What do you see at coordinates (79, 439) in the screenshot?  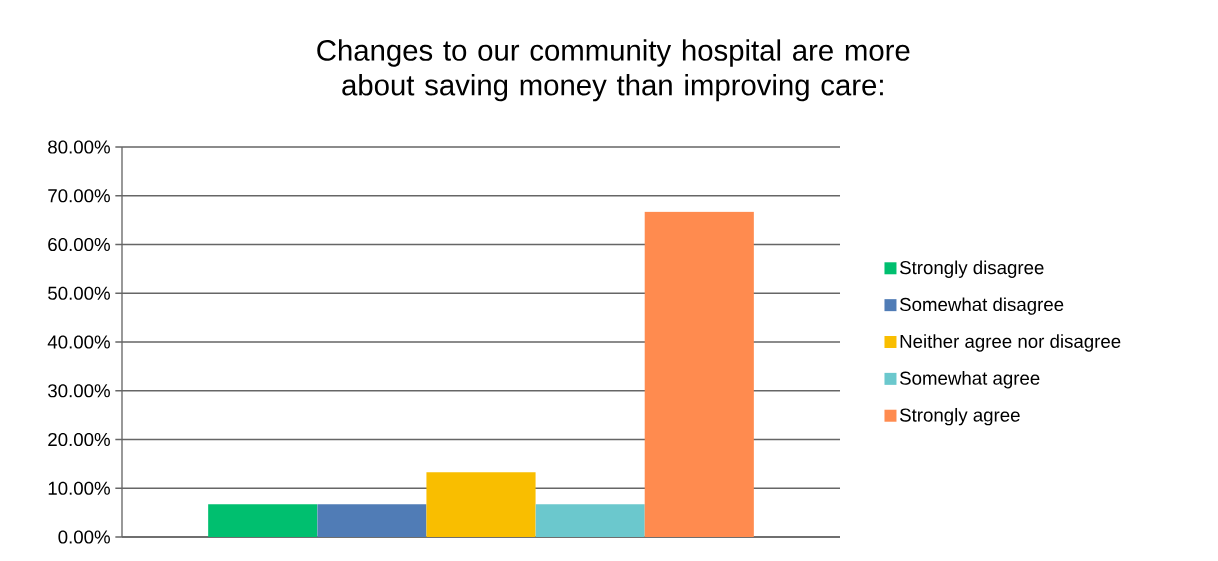 I see `y-tick-label: 20.00%` at bounding box center [79, 439].